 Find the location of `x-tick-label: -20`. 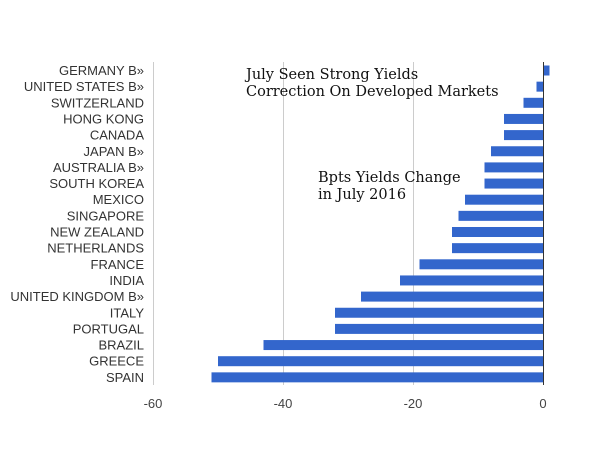

x-tick-label: -20 is located at coordinates (413, 403).